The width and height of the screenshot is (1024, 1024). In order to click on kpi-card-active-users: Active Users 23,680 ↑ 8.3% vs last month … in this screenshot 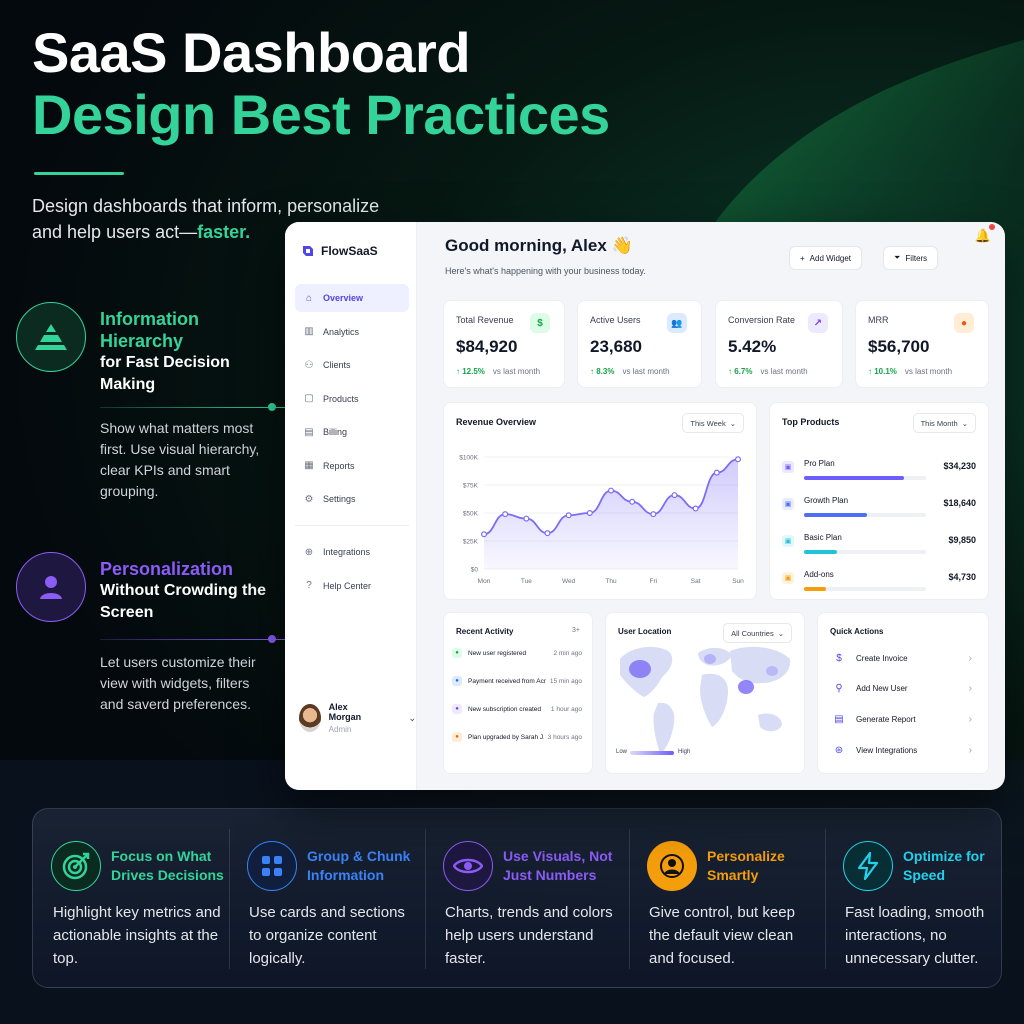, I will do `click(639, 344)`.